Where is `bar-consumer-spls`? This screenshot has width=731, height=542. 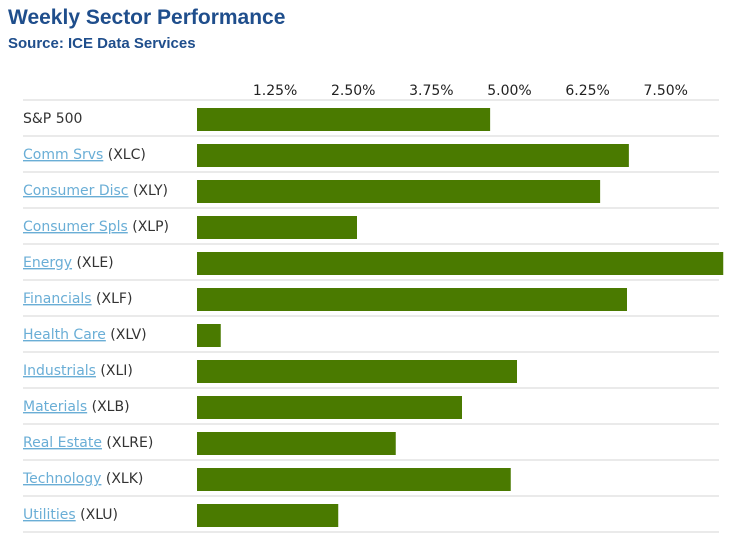 bar-consumer-spls is located at coordinates (277, 227).